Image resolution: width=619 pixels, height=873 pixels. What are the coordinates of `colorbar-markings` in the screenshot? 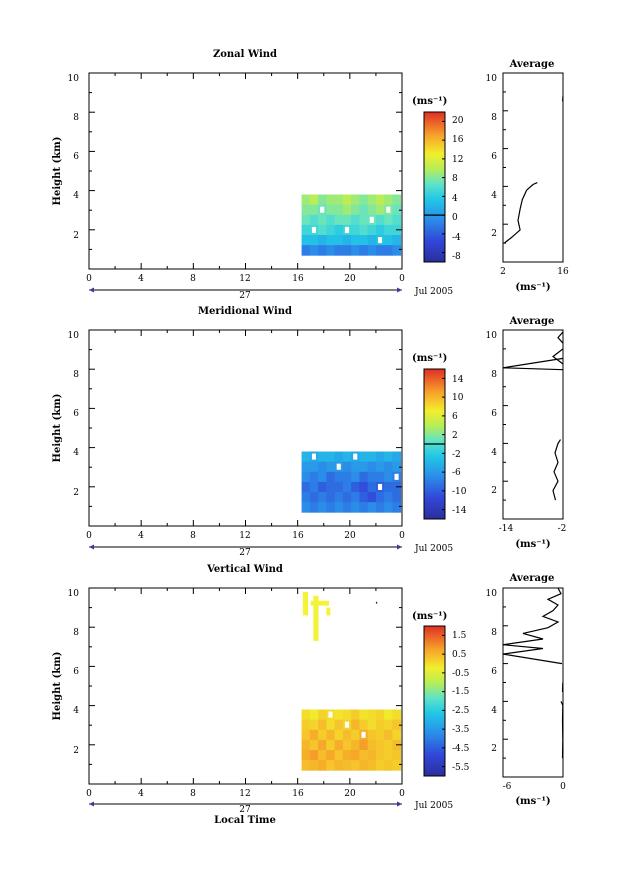 It's located at (434, 187).